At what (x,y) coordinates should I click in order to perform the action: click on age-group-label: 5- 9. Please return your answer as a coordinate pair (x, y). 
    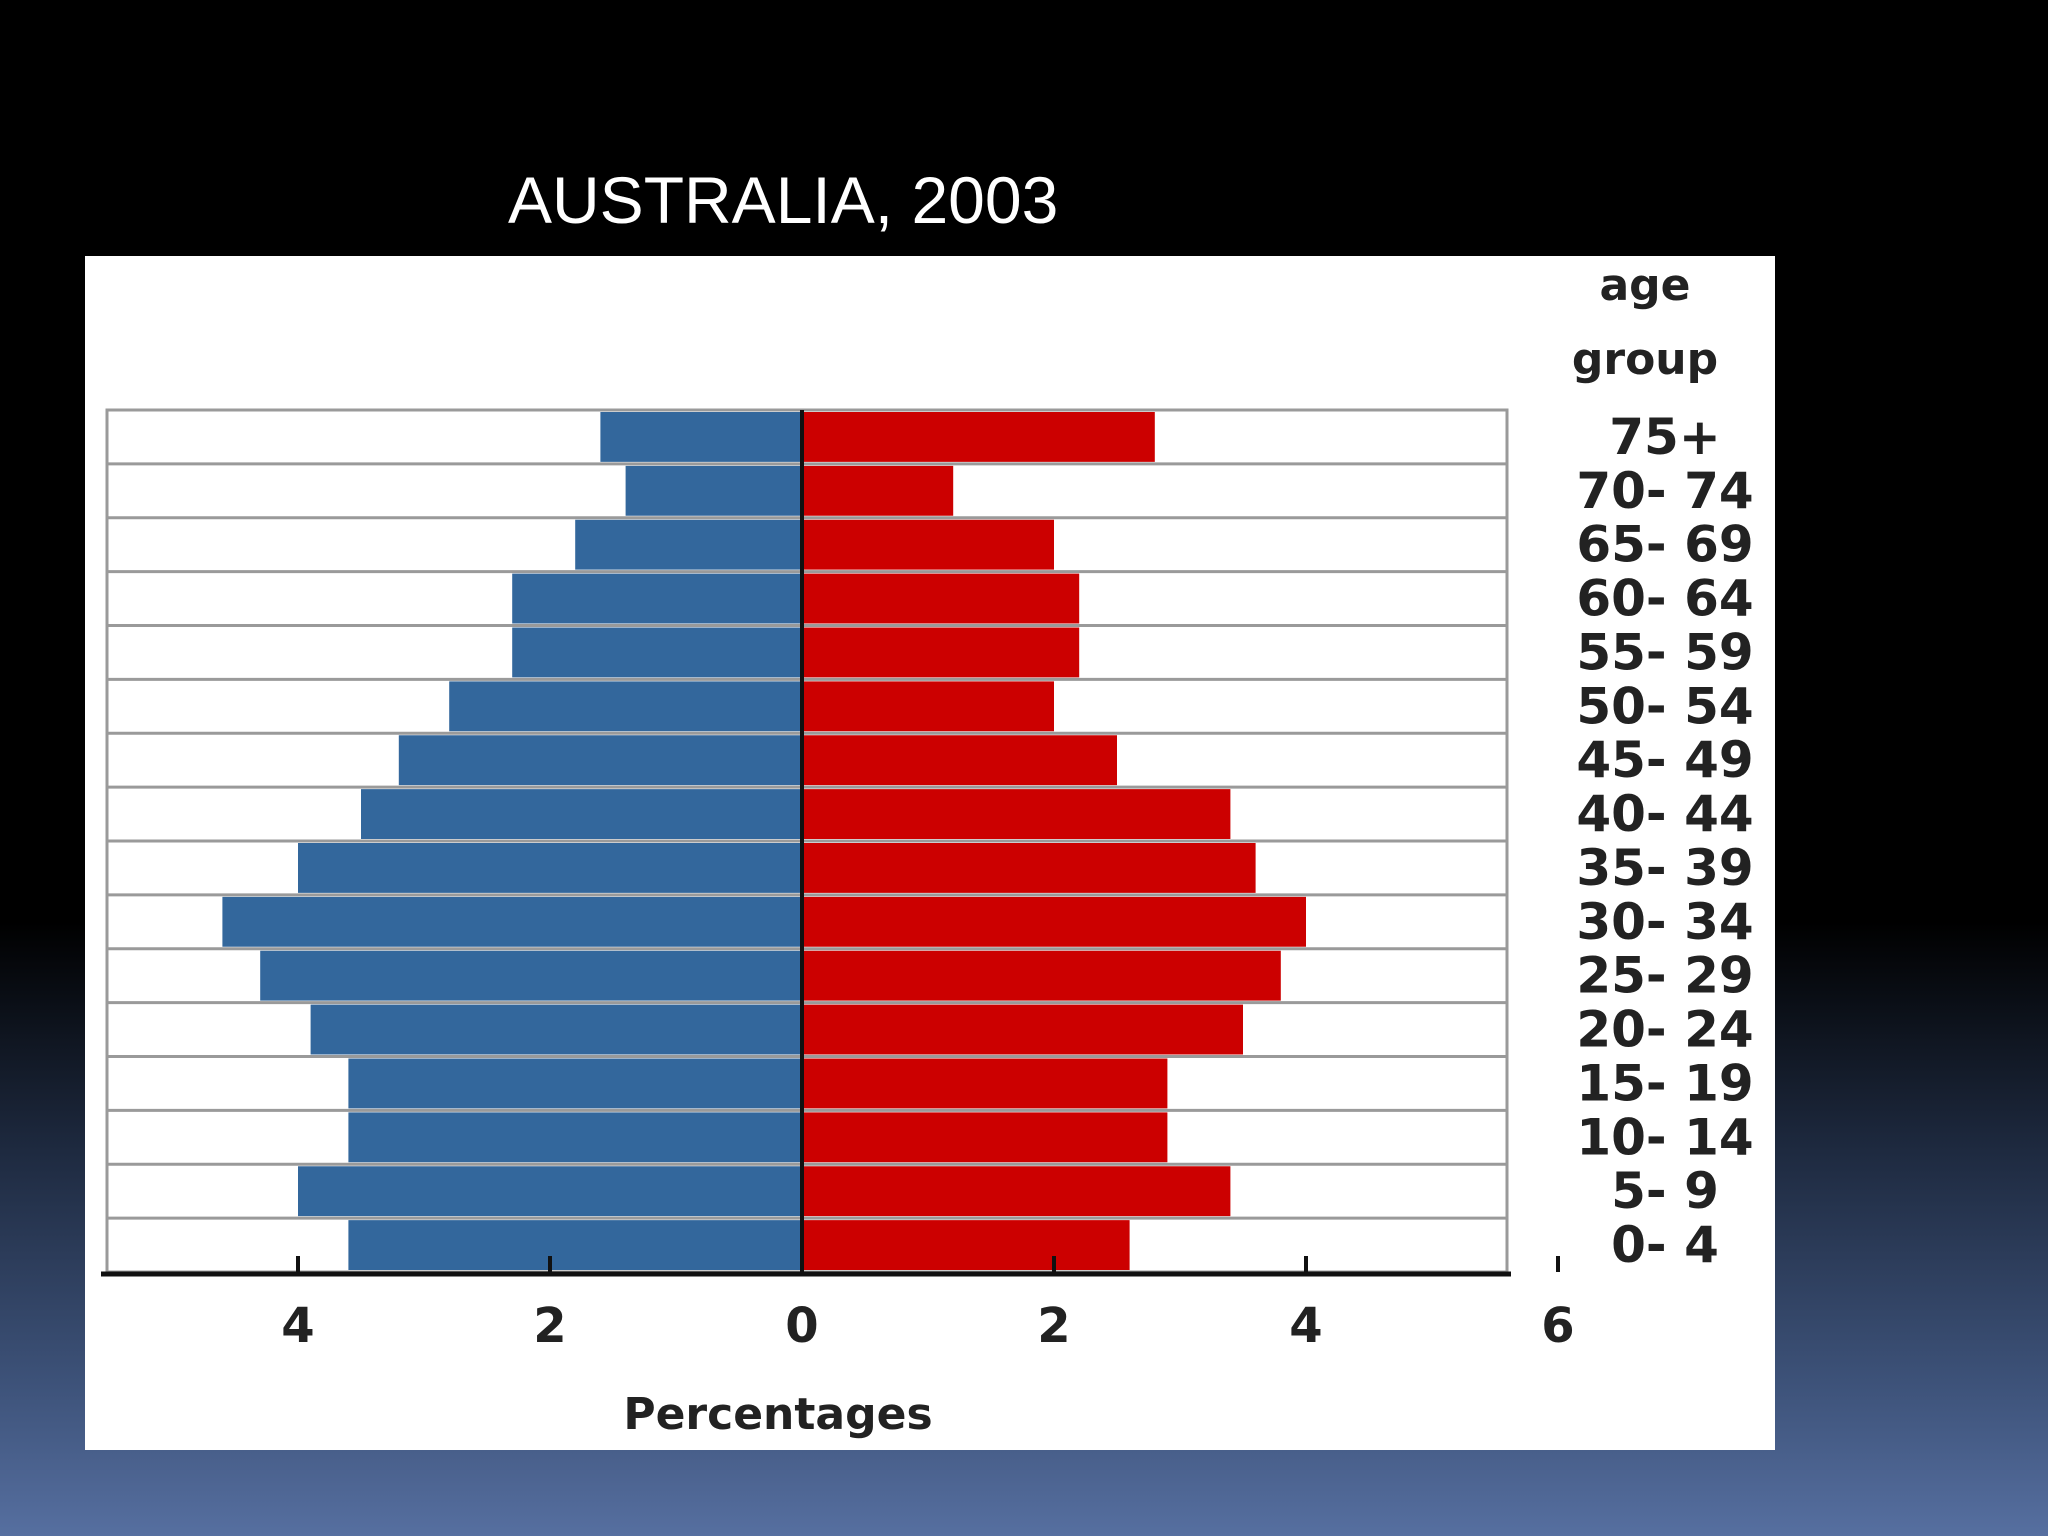
    Looking at the image, I should click on (1665, 1191).